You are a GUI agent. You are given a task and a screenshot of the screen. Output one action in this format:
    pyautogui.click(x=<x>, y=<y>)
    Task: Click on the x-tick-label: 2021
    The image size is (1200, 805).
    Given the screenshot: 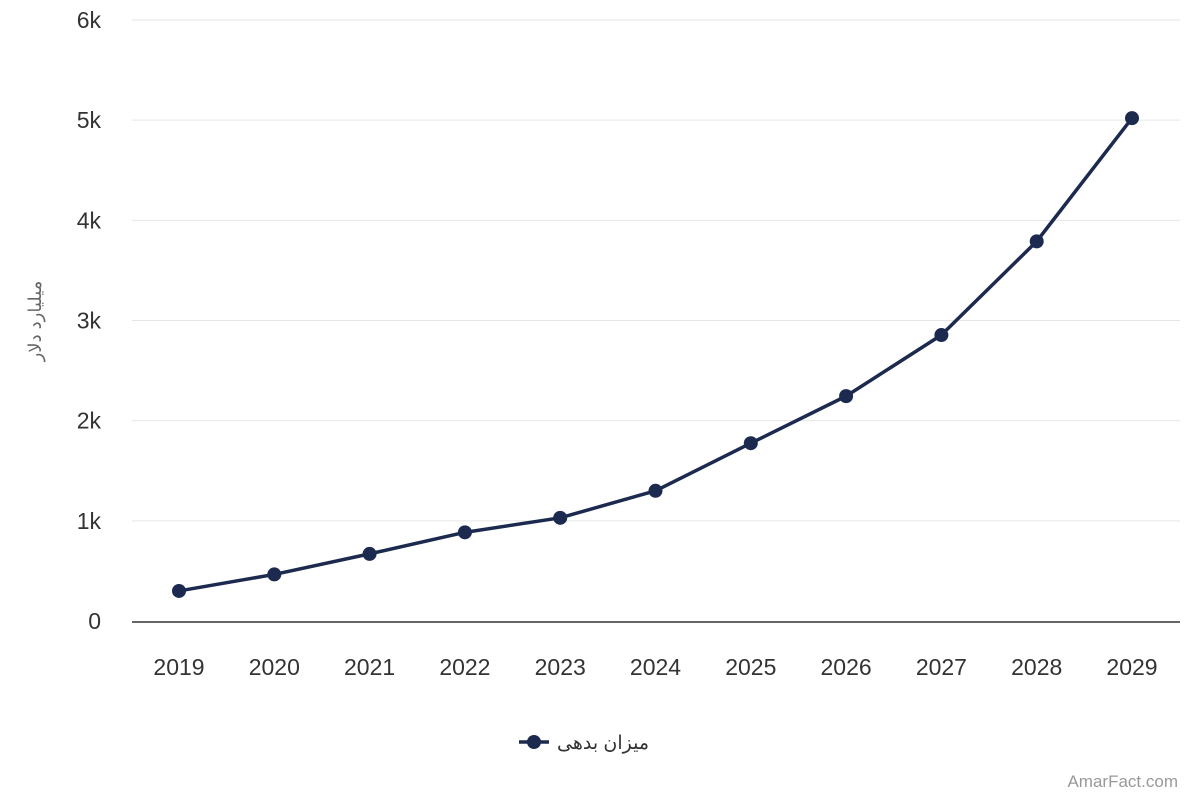 What is the action you would take?
    pyautogui.click(x=369, y=667)
    